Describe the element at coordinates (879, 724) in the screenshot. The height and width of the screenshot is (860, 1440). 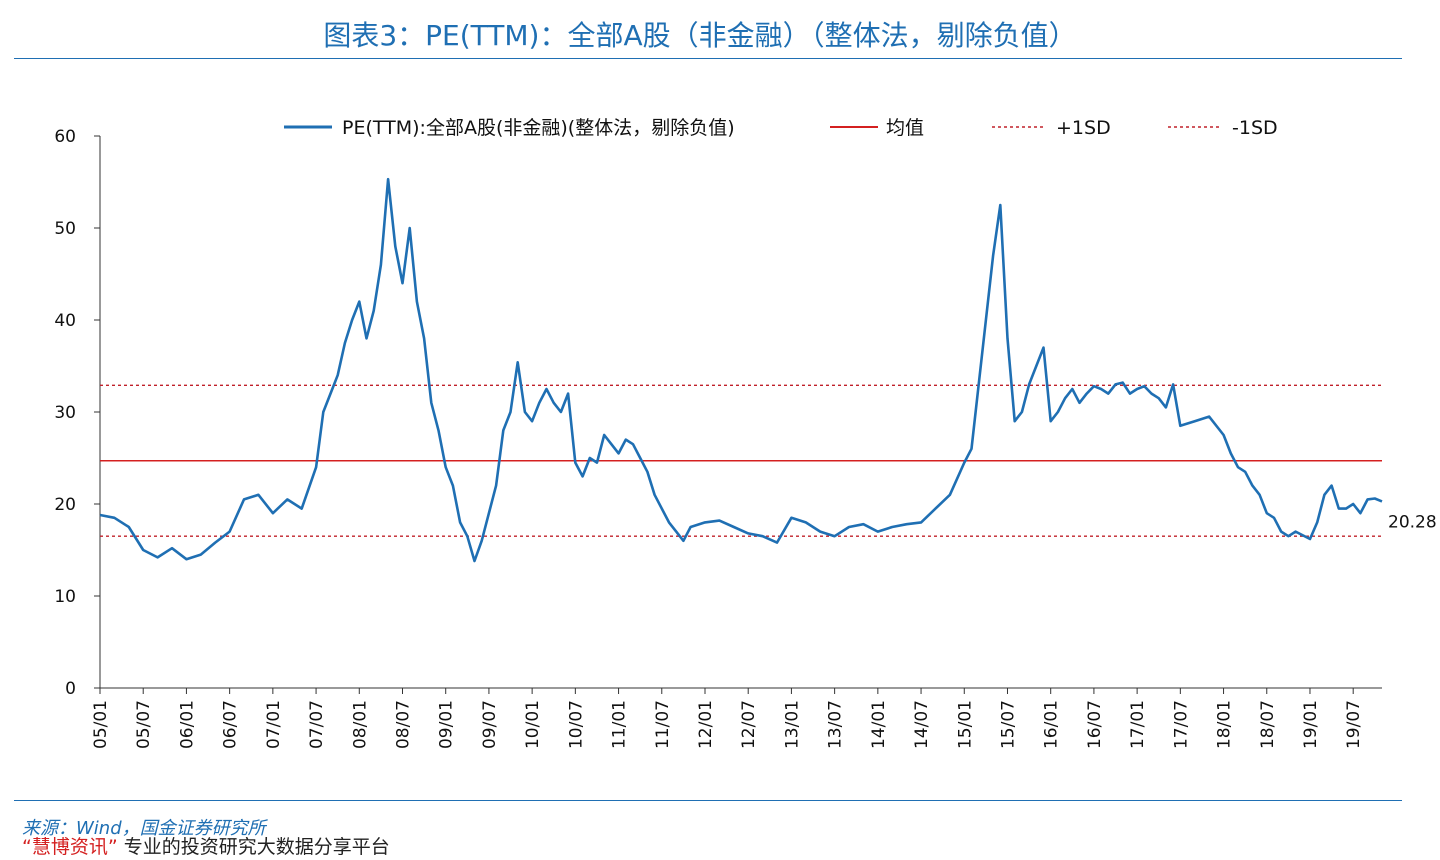
I see `x-tick-label: 14/01` at that location.